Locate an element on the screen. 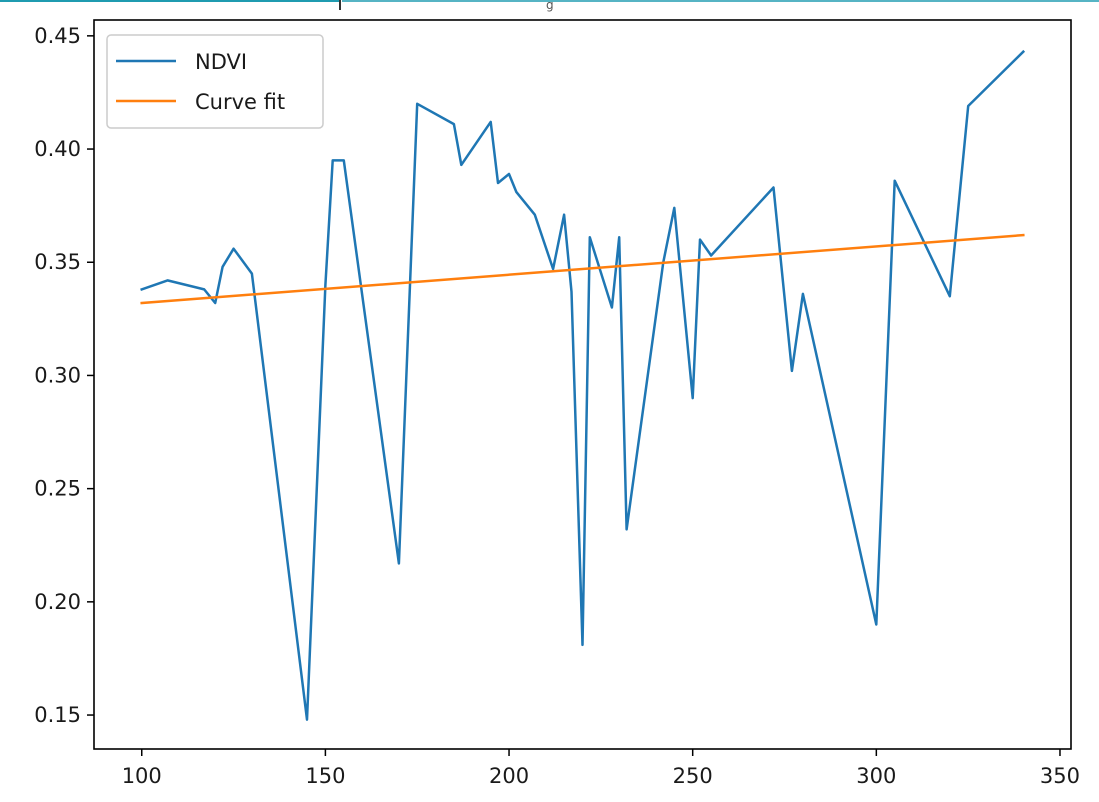  y-axis: 0.15 0.20 0.25 0.30 0.35 0.40 0.45 is located at coordinates (64, 375).